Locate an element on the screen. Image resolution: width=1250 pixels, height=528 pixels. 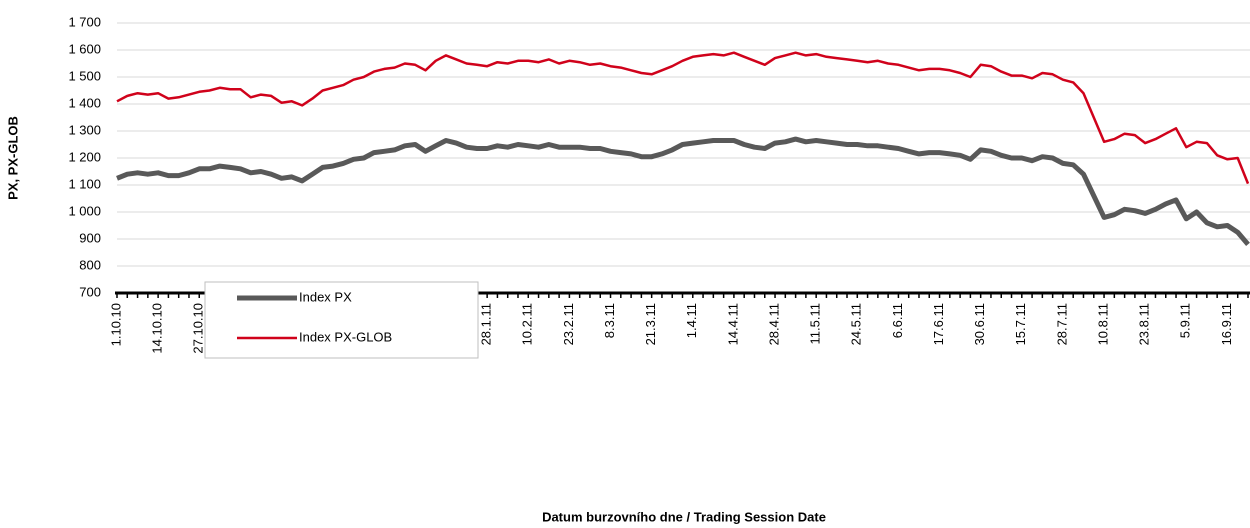
x-tick-label: 21.3.11 is located at coordinates (650, 324).